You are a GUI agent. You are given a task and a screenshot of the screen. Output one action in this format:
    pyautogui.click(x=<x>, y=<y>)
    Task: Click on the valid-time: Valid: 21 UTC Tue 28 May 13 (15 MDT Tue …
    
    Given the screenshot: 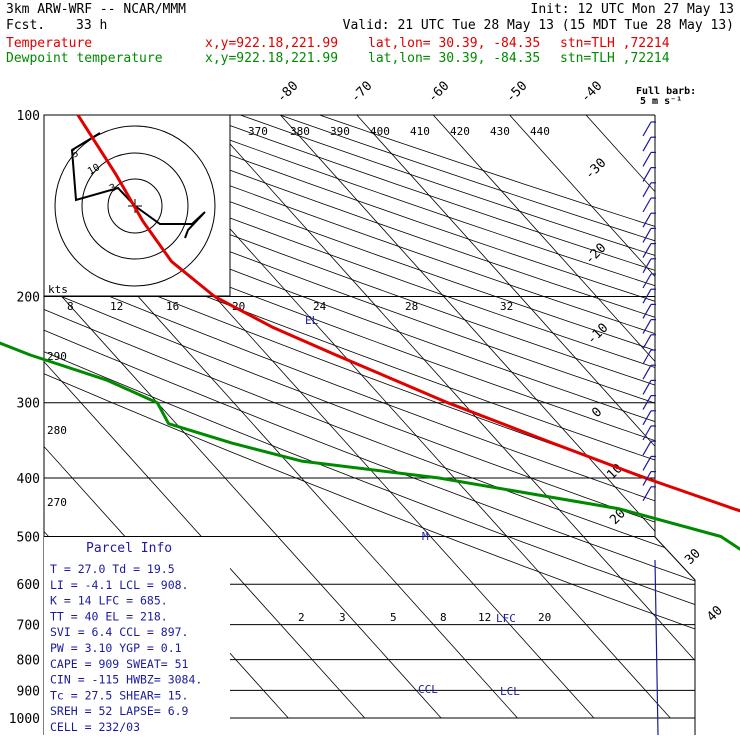 What is the action you would take?
    pyautogui.click(x=538, y=25)
    